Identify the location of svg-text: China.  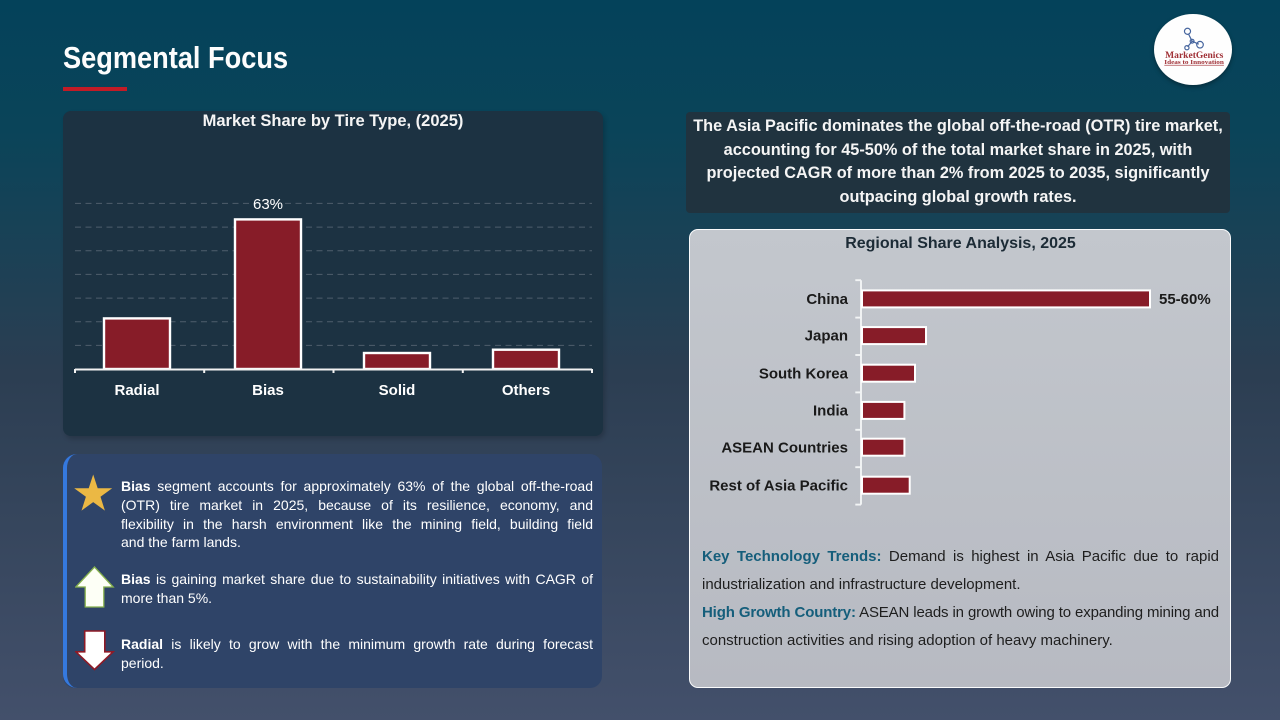
(827, 299).